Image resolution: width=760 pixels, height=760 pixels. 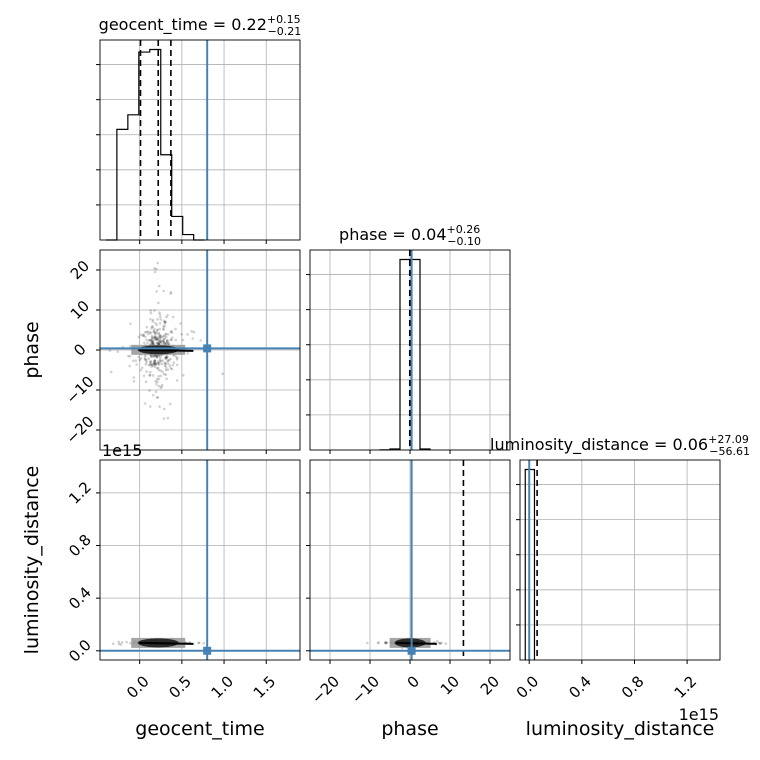 What do you see at coordinates (79, 389) in the screenshot?
I see `y-tick-label-phase: −10` at bounding box center [79, 389].